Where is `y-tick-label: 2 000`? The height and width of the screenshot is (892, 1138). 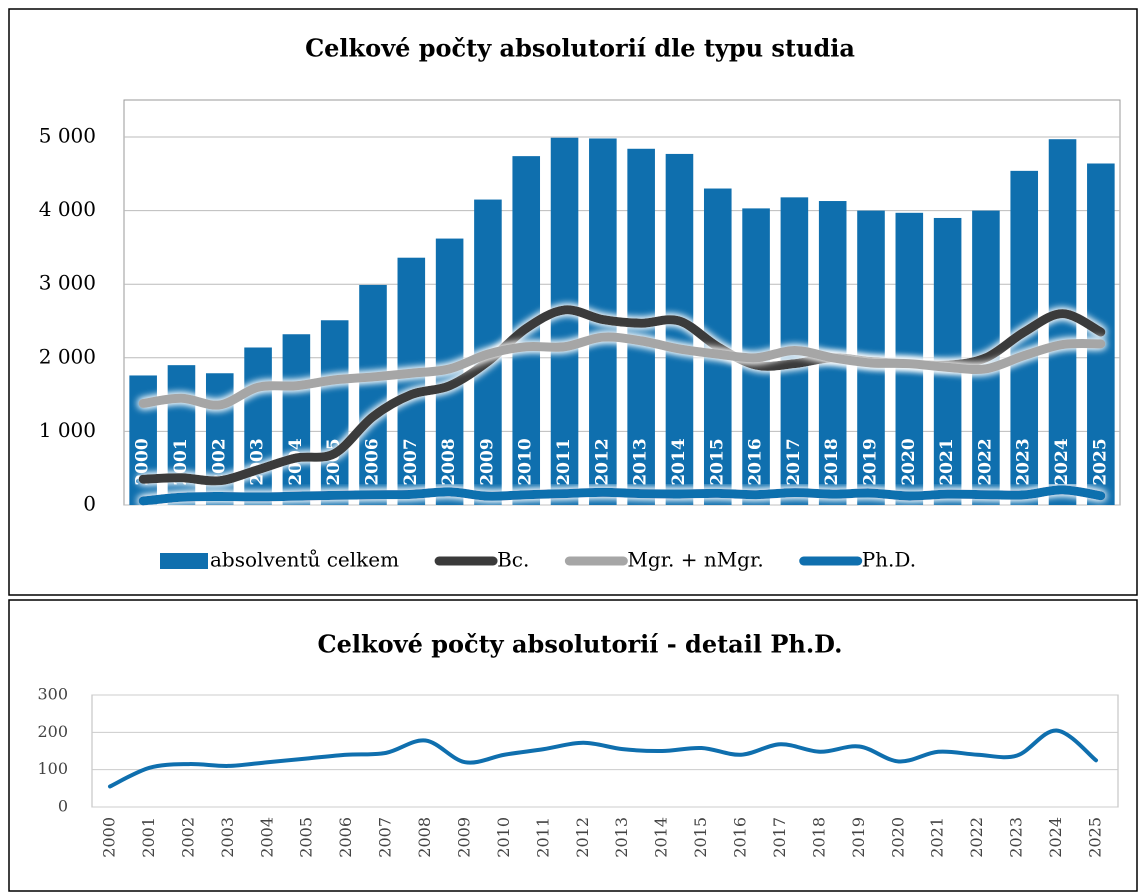
y-tick-label: 2 000 is located at coordinates (67, 356).